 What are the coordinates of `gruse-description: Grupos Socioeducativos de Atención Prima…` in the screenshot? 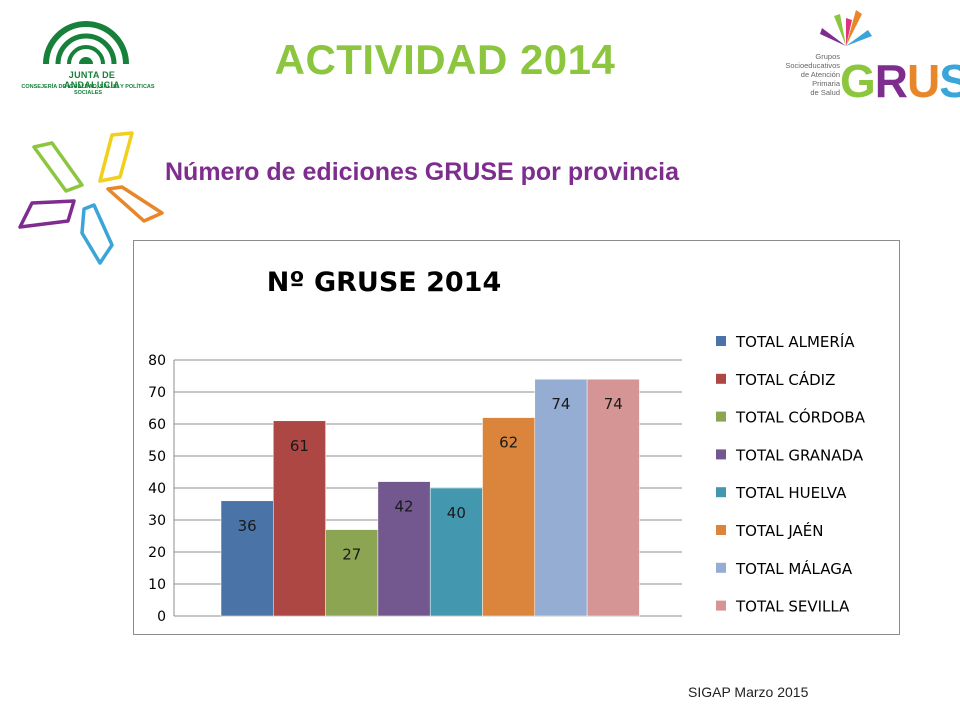 It's located at (812, 74).